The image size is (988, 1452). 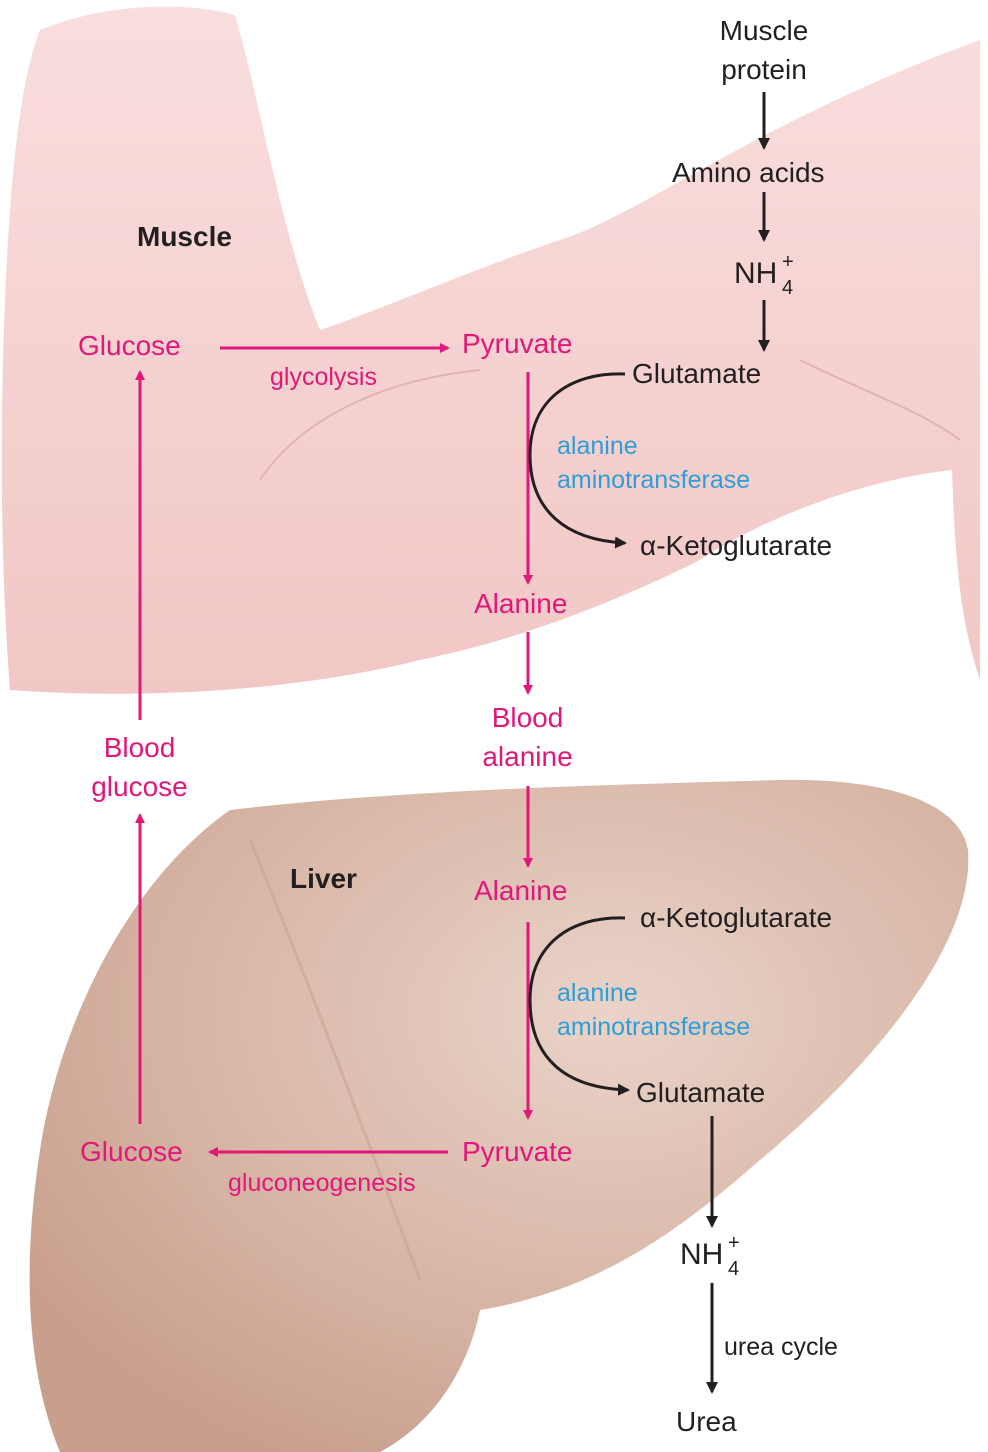 What do you see at coordinates (702, 1254) in the screenshot?
I see `nh4-liver-base: NH` at bounding box center [702, 1254].